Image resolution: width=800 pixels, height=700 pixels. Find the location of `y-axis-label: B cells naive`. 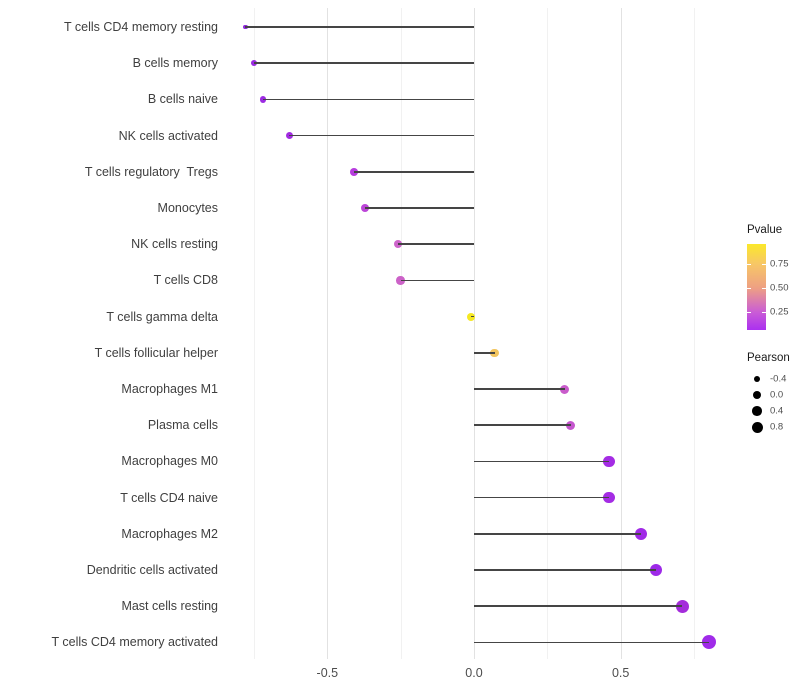

y-axis-label: B cells naive is located at coordinates (182, 99).